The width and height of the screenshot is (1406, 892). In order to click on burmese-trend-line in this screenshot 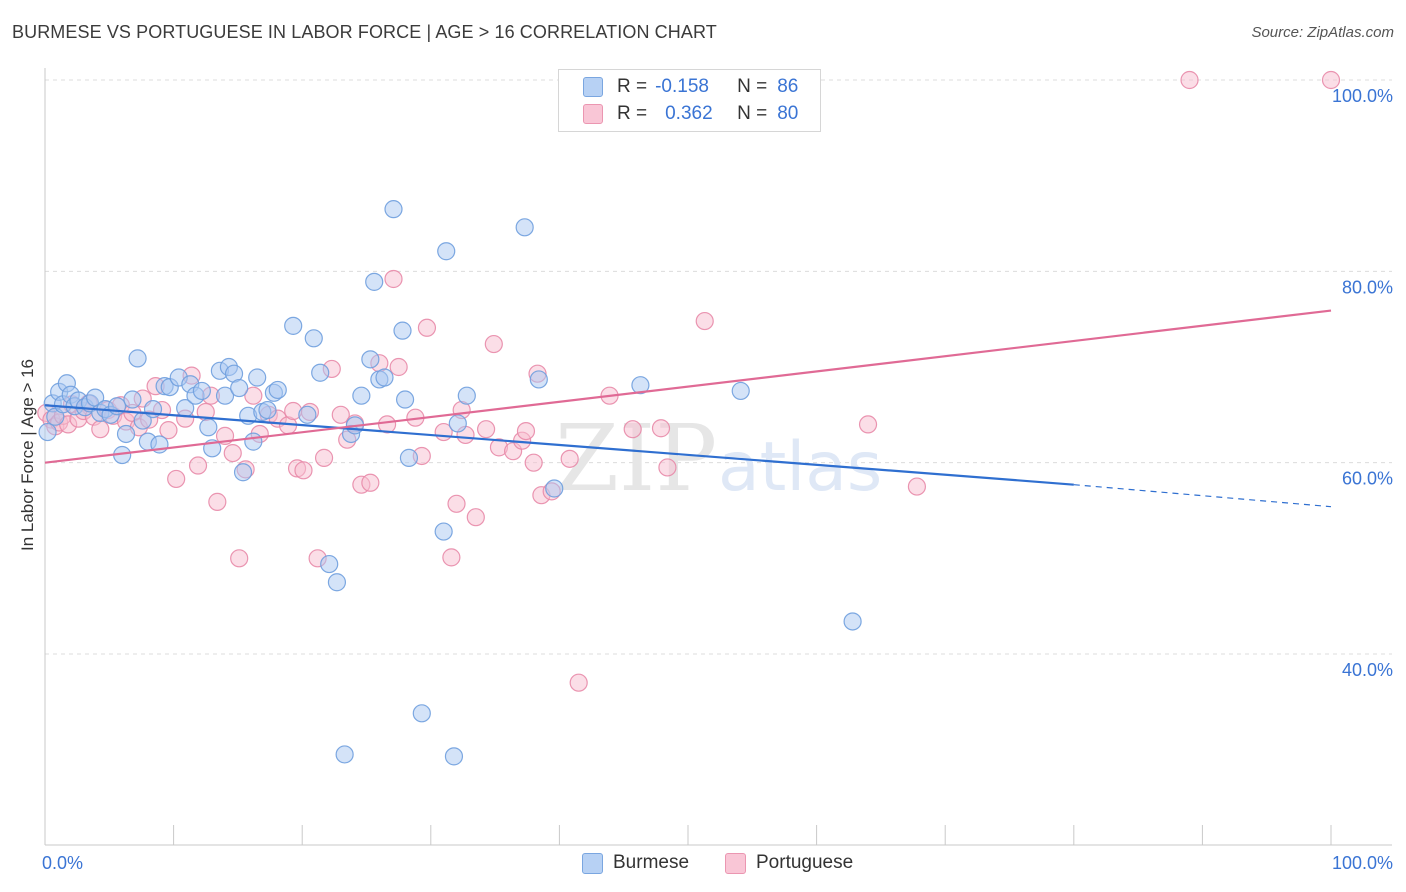, I will do `click(559, 445)`.